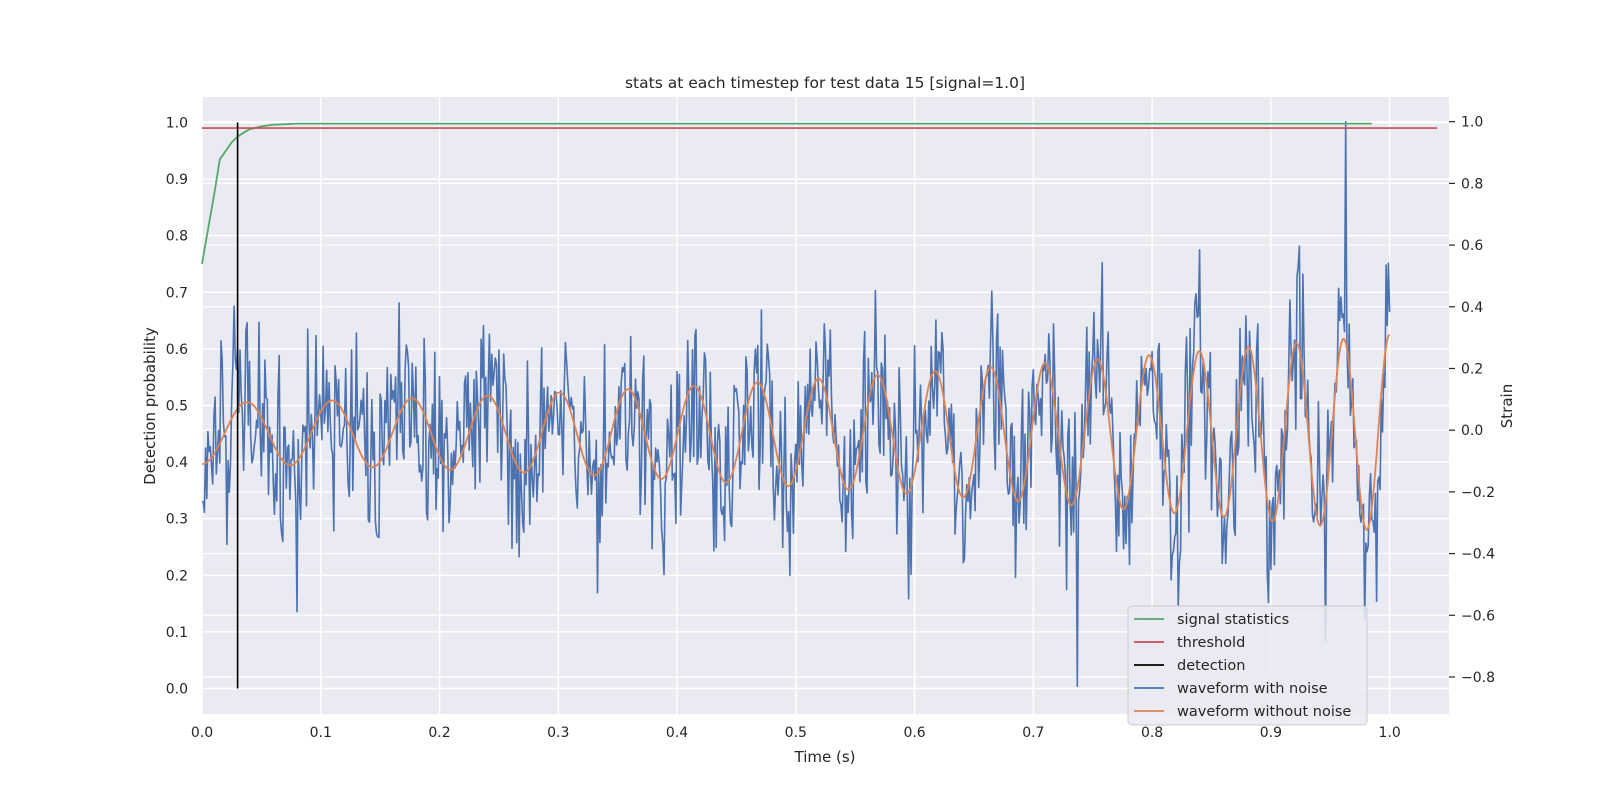 The width and height of the screenshot is (1600, 800). Describe the element at coordinates (1271, 733) in the screenshot. I see `x-tick-label: 0.9` at that location.